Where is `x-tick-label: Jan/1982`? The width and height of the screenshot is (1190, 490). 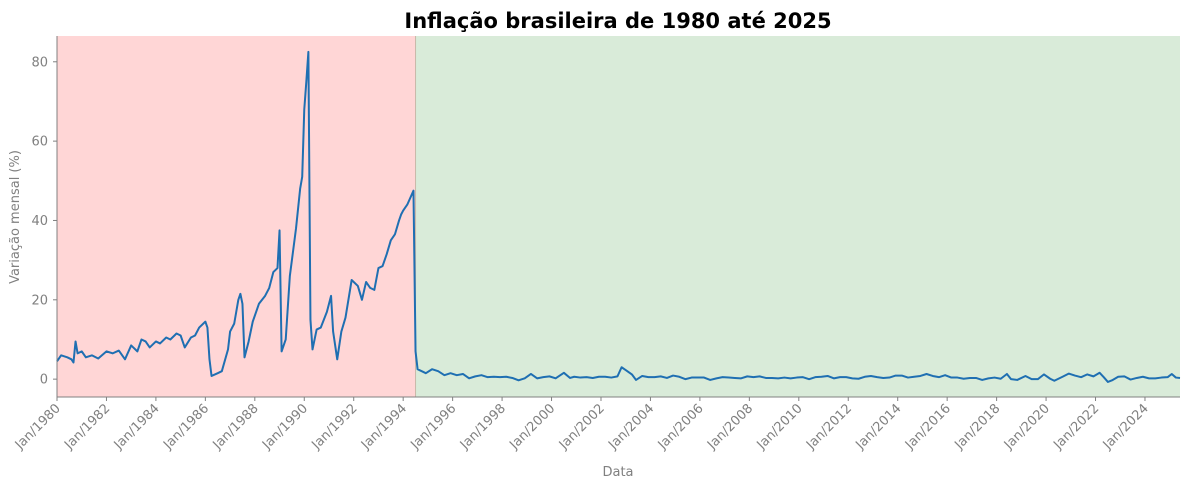
x-tick-label: Jan/1982 is located at coordinates (87, 427).